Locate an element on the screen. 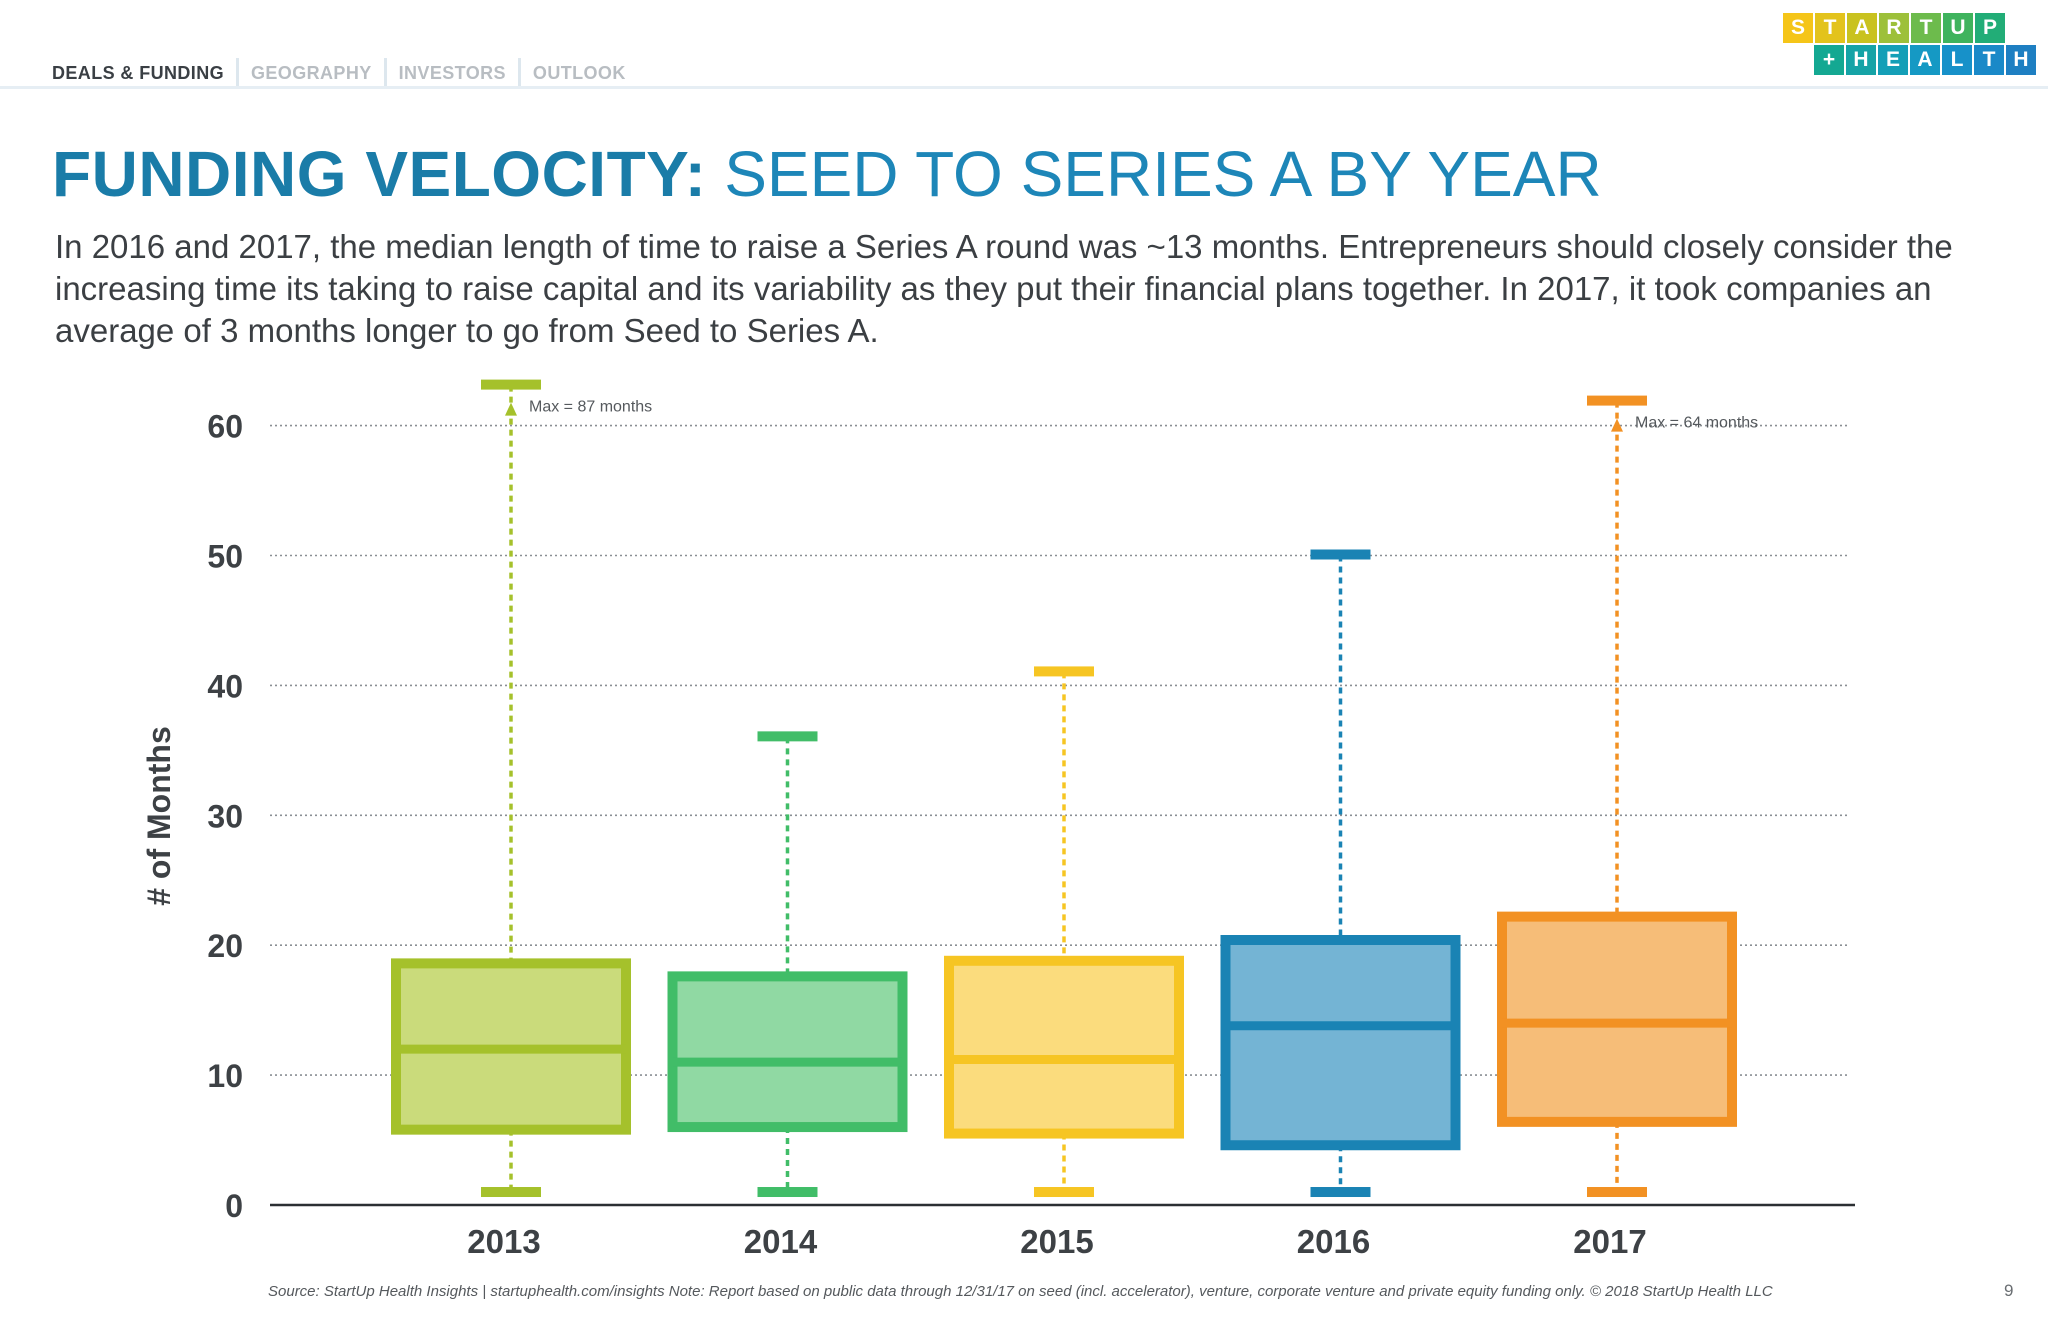 The width and height of the screenshot is (2048, 1325). page-title-strong: FUNDING VELOCITY: is located at coordinates (379, 174).